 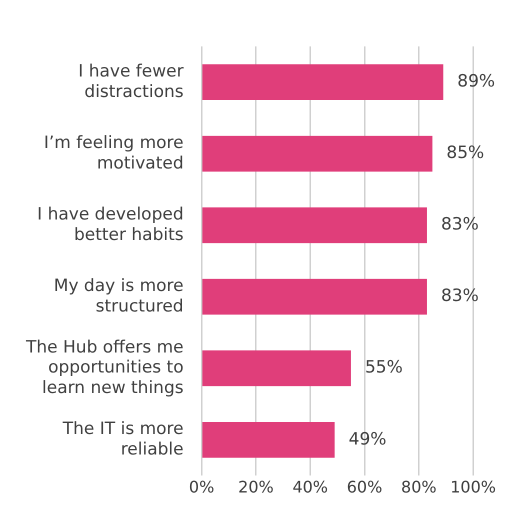 I want to click on y-tick-label: The Hub offers me opportunities to learn new things, so click(x=104, y=367).